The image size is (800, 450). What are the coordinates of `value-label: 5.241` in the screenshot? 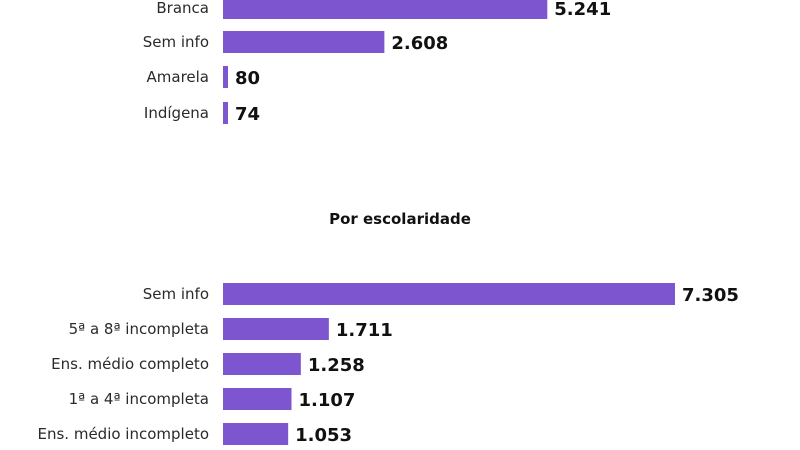 It's located at (582, 10).